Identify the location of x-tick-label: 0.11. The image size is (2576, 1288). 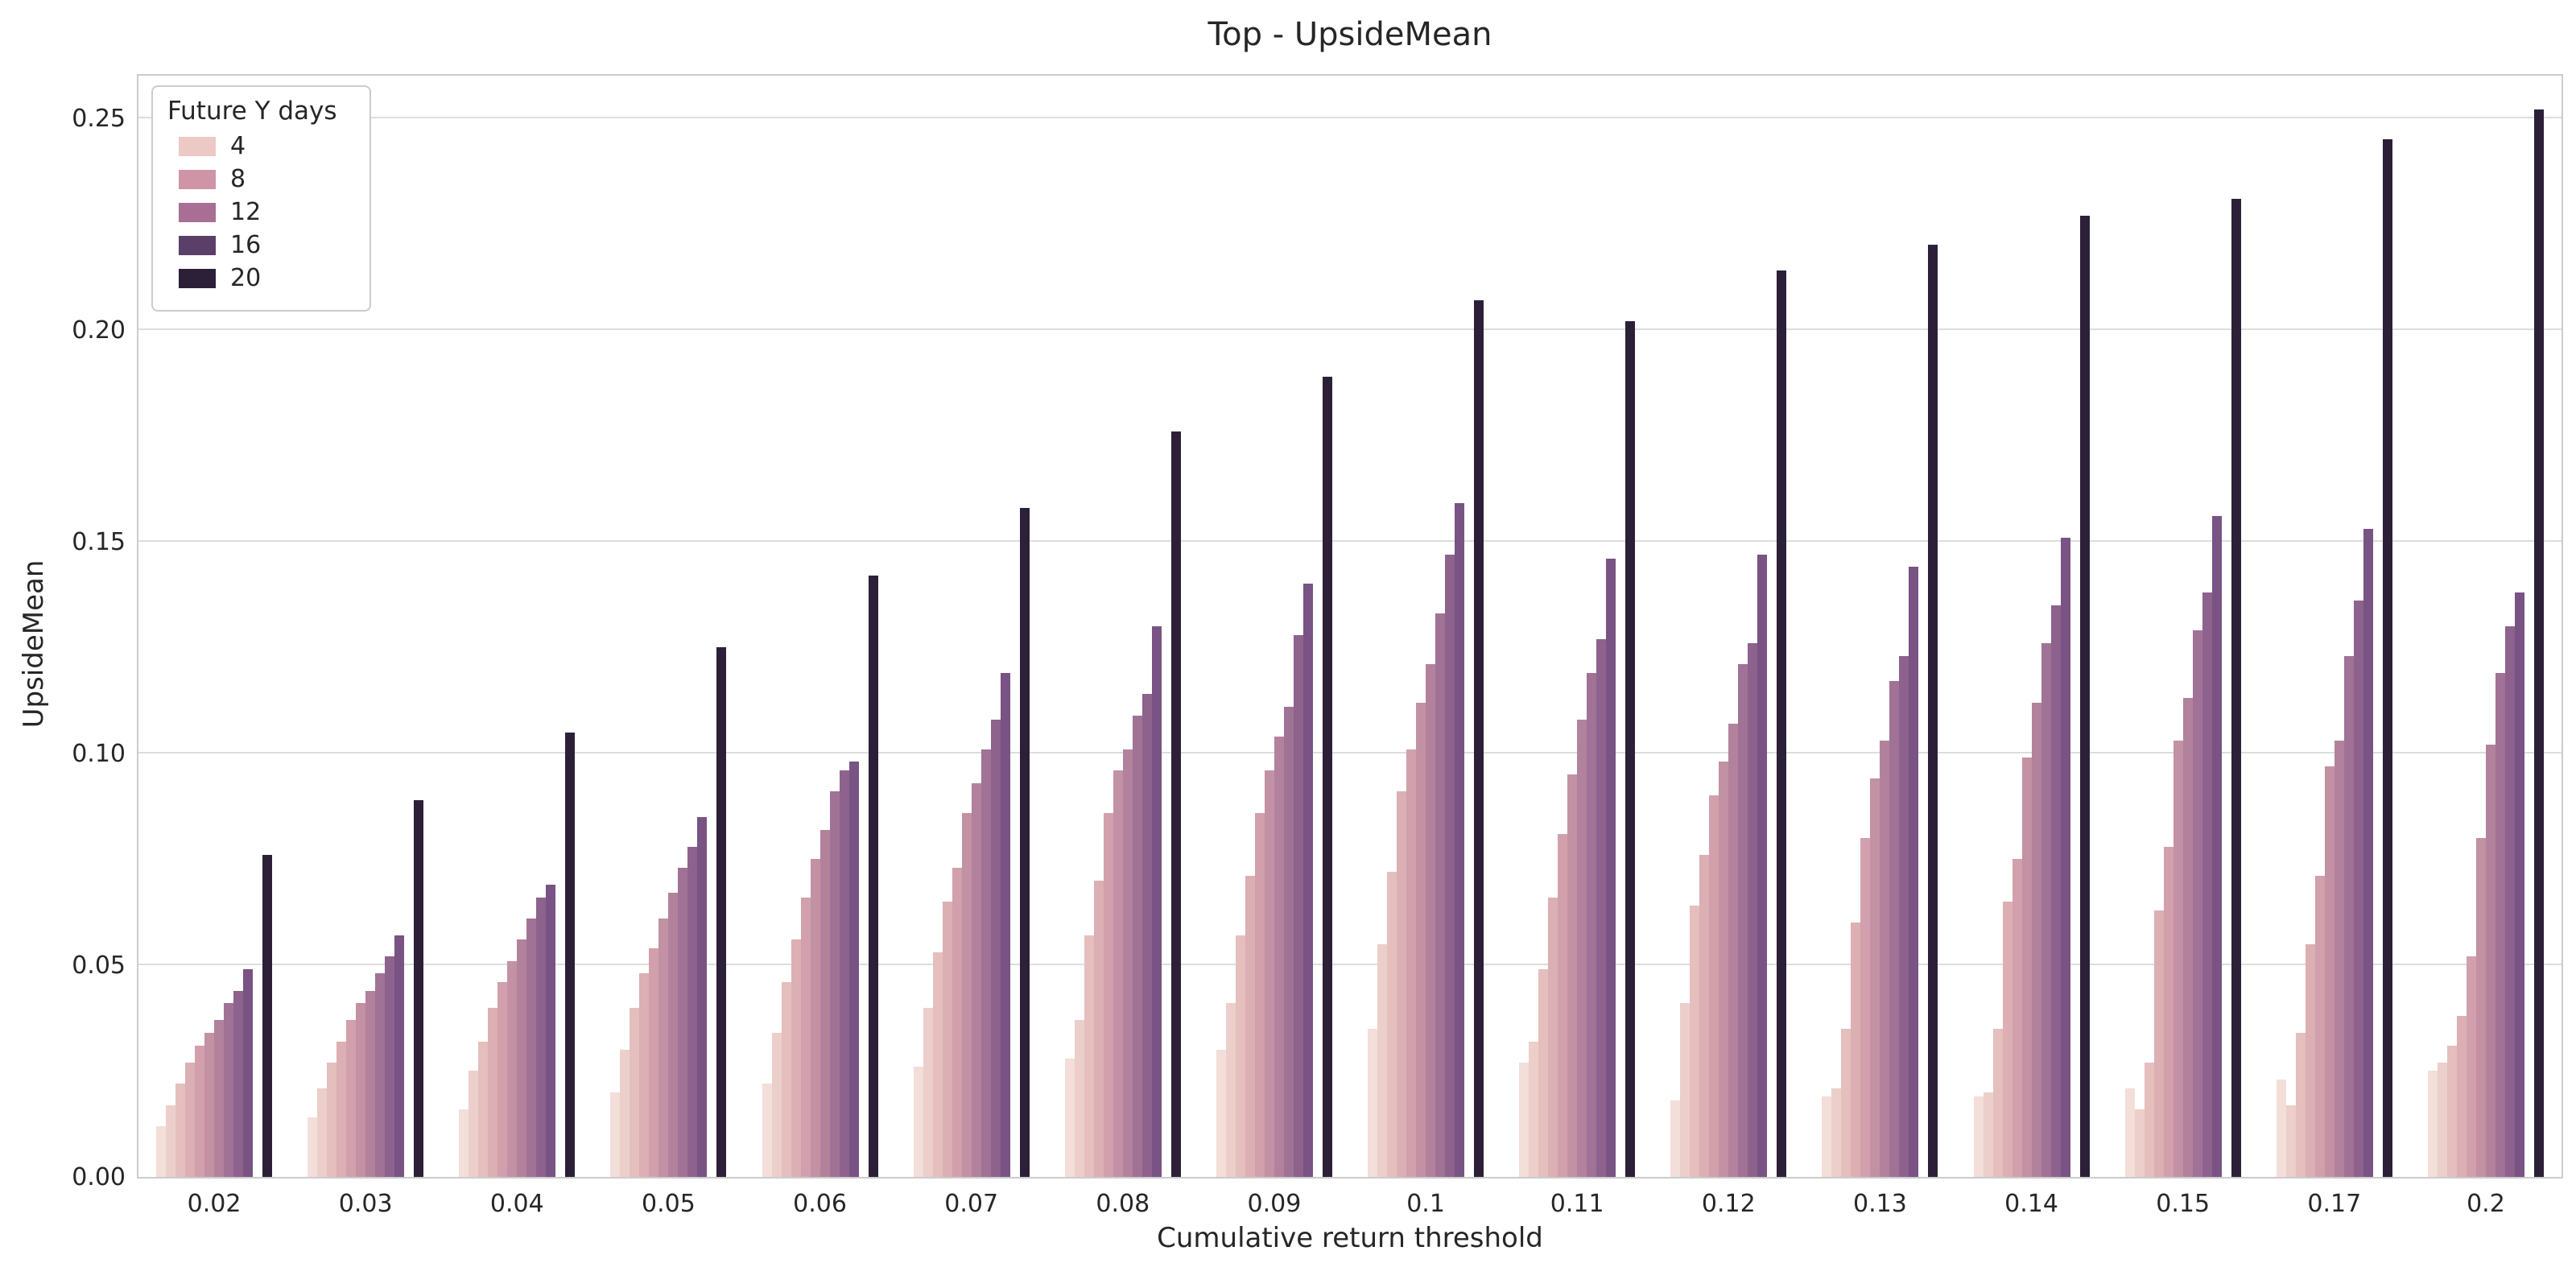
(1577, 1204).